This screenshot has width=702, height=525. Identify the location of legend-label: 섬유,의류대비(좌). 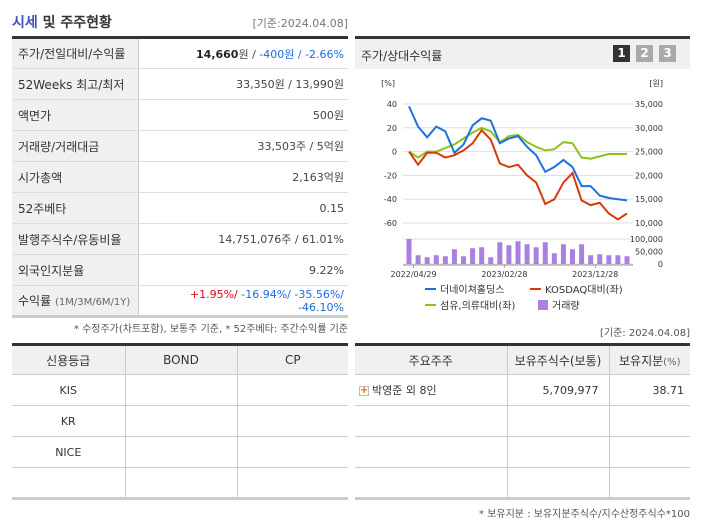
(477, 306).